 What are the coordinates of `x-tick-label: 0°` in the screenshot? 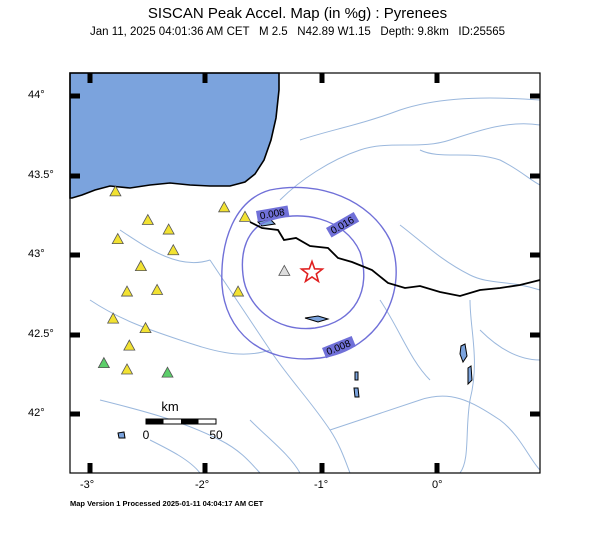 It's located at (437, 485).